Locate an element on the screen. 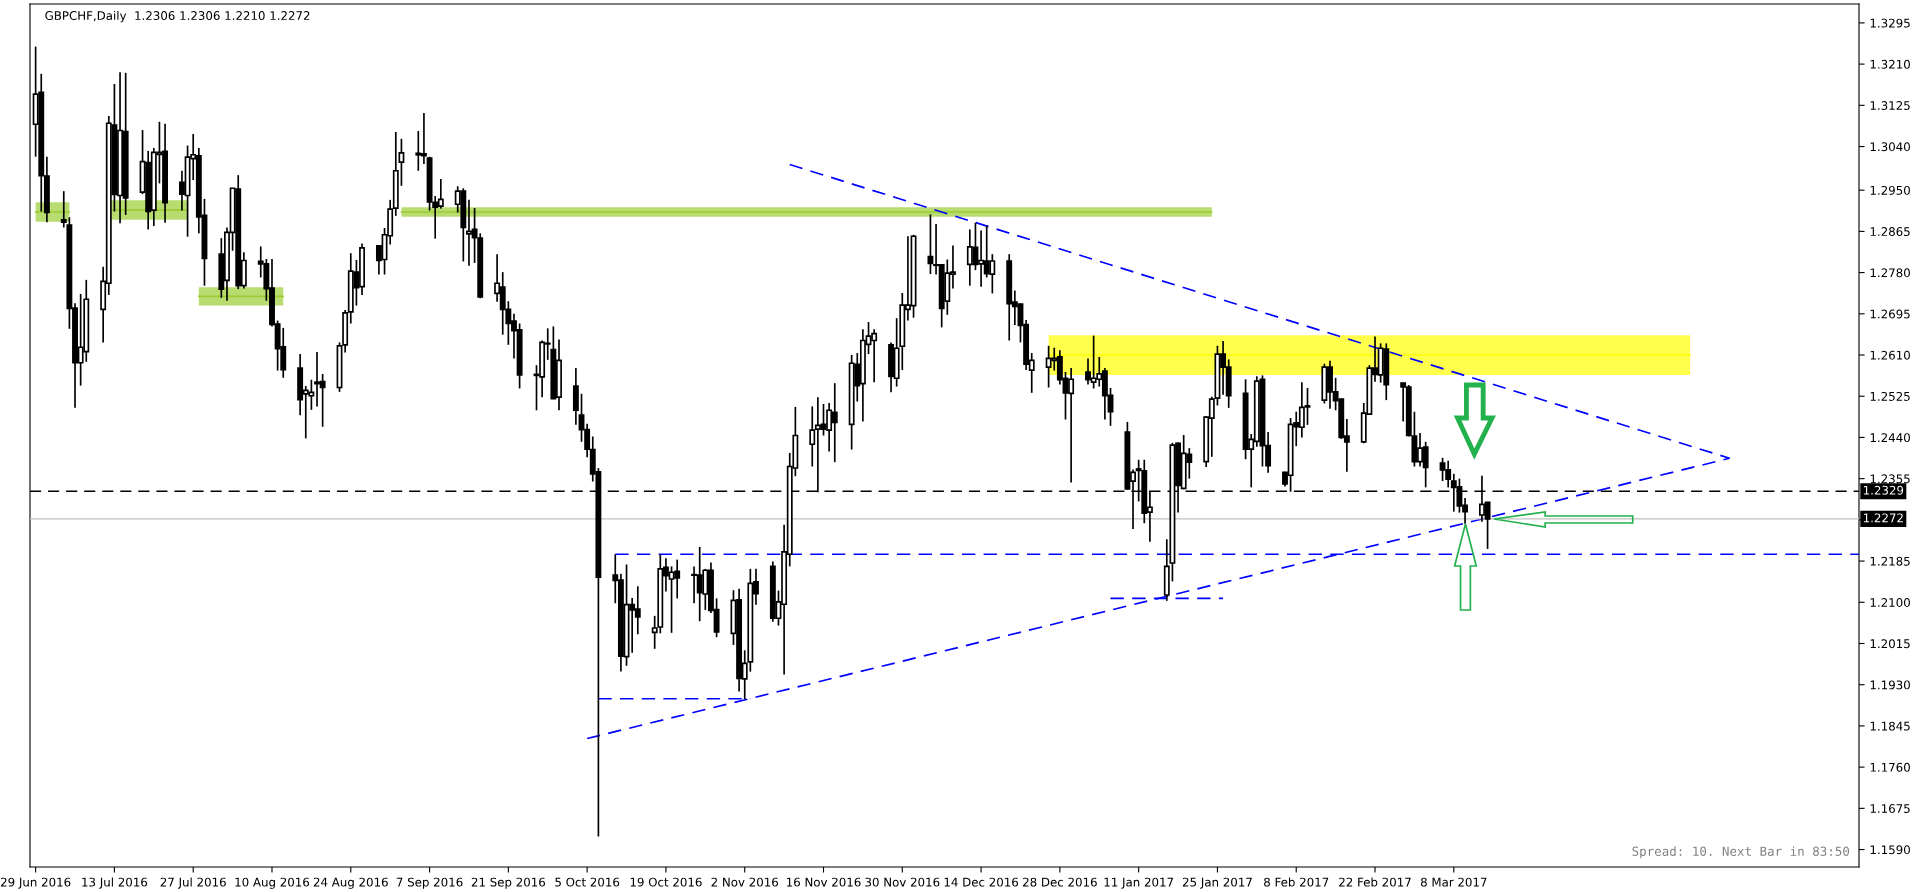 The image size is (1920, 892). x-tick-label: 30 Nov 2016 is located at coordinates (902, 882).